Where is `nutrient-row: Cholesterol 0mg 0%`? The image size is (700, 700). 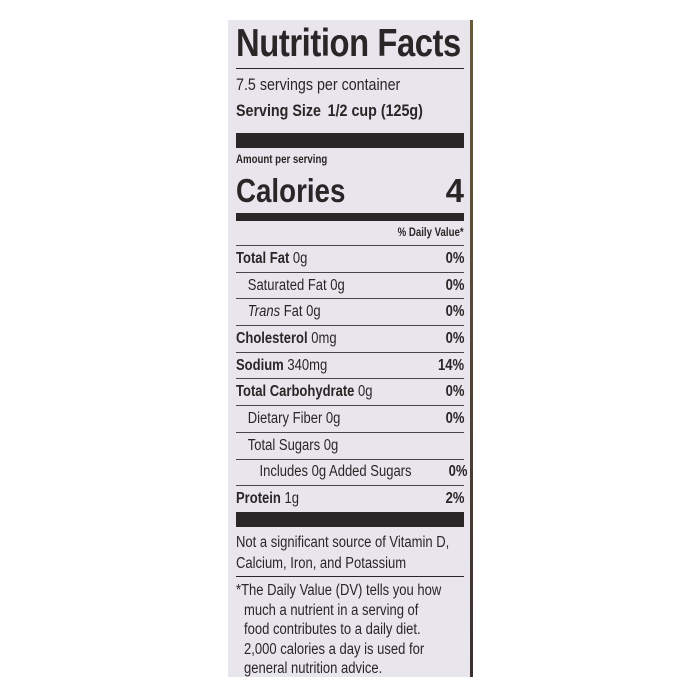
nutrient-row: Cholesterol 0mg 0% is located at coordinates (350, 338).